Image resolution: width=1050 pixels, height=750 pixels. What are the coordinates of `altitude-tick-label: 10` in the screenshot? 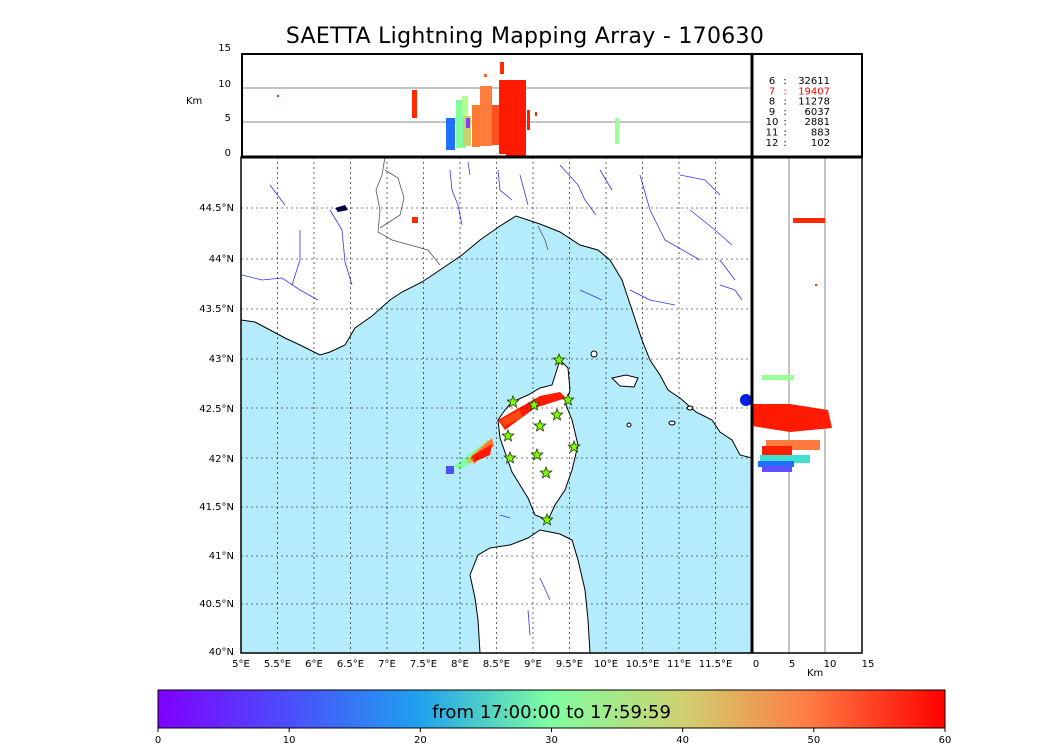 It's located at (224, 84).